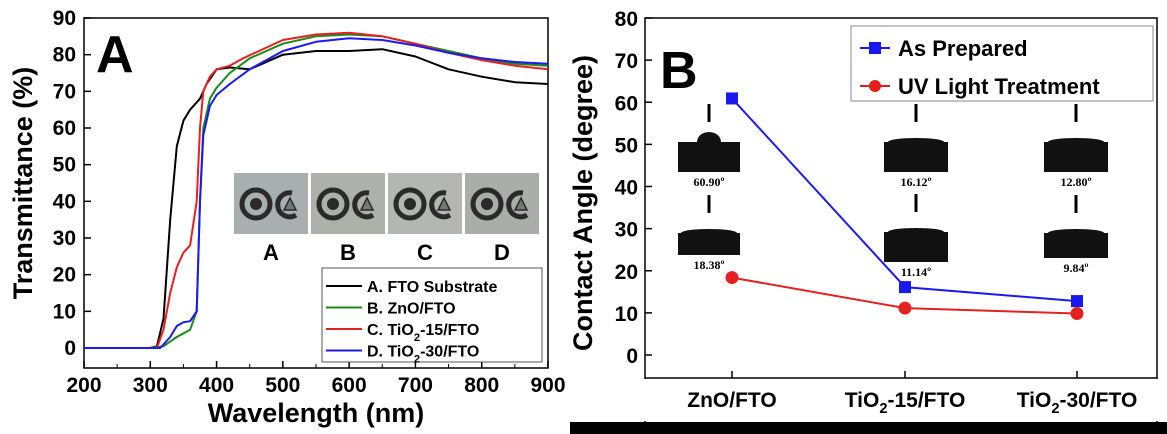  I want to click on inset-photo-a: A, so click(271, 219).